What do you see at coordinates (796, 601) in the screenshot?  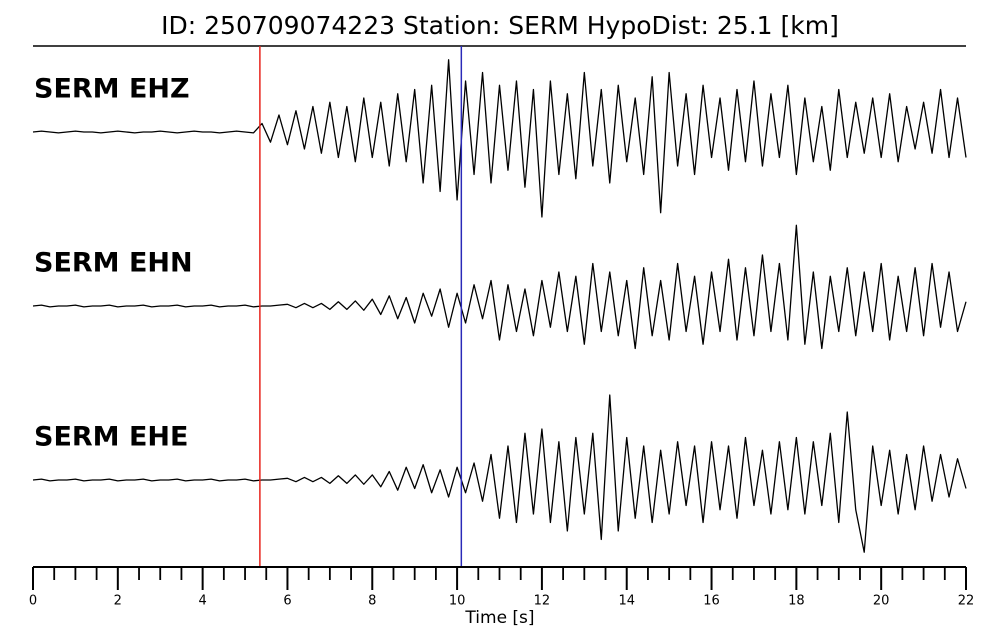 I see `x-tick-label: 18` at bounding box center [796, 601].